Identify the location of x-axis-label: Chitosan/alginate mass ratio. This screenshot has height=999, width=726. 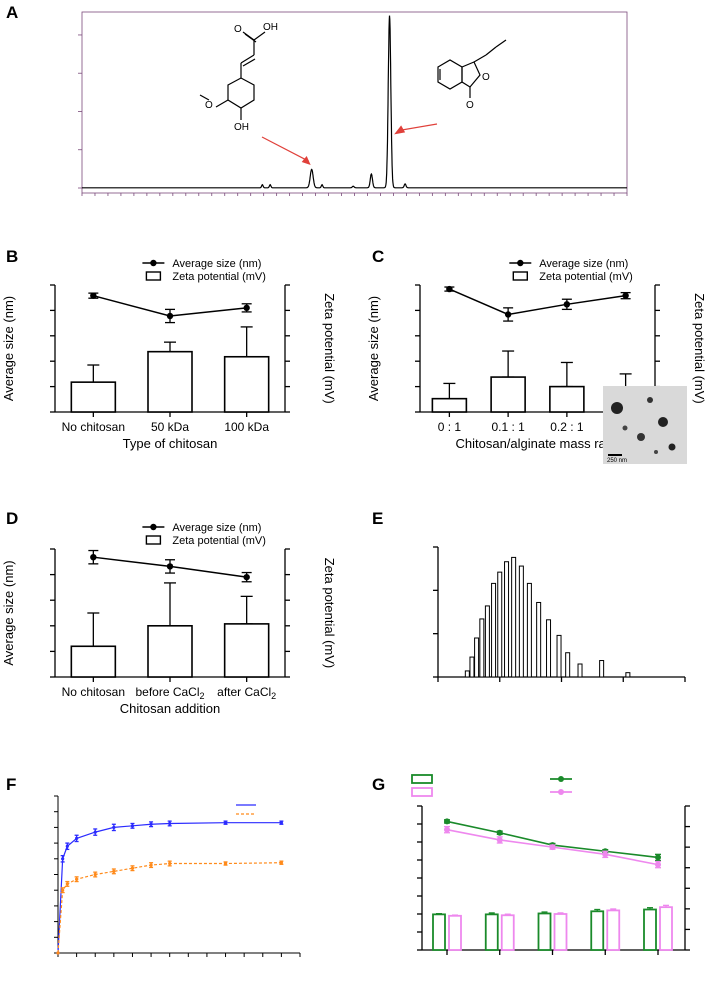
(537, 443).